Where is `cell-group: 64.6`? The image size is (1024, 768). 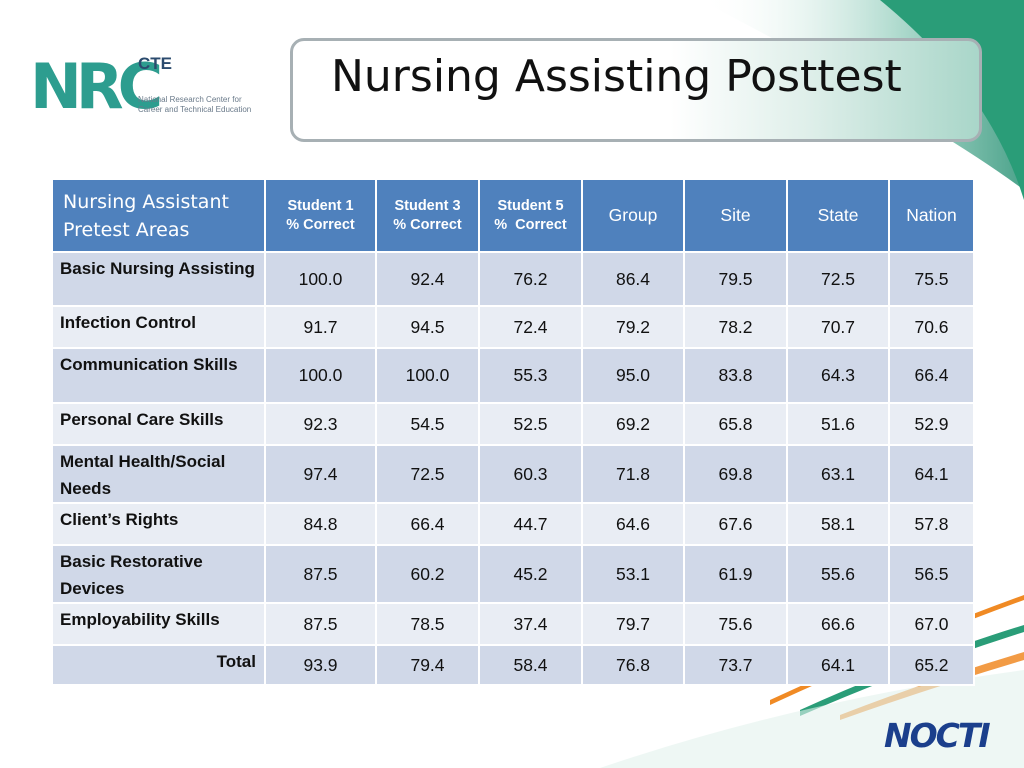 cell-group: 64.6 is located at coordinates (633, 524).